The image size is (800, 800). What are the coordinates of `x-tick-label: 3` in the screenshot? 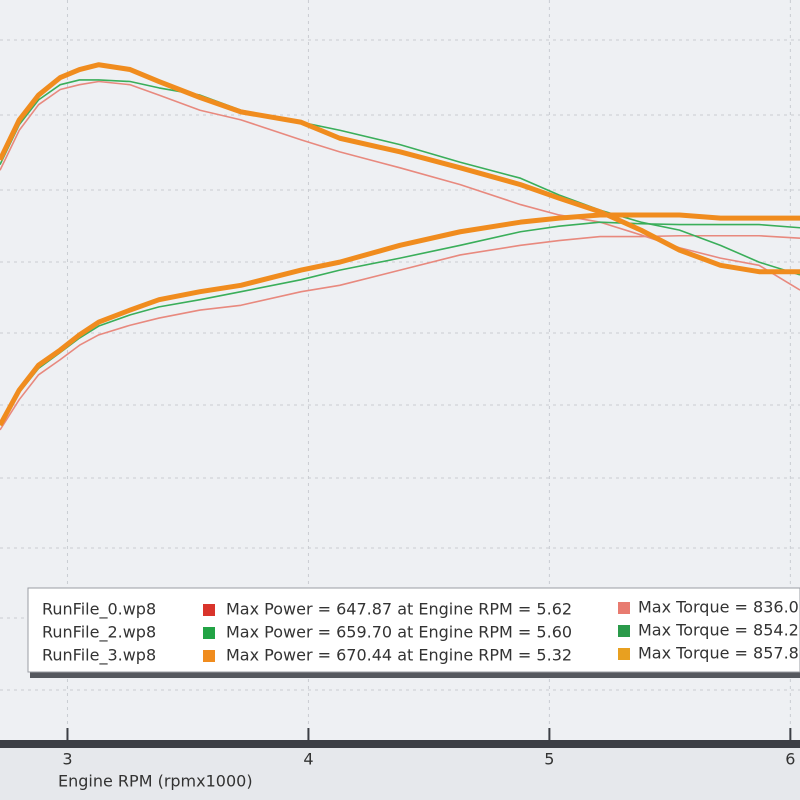 It's located at (67, 759).